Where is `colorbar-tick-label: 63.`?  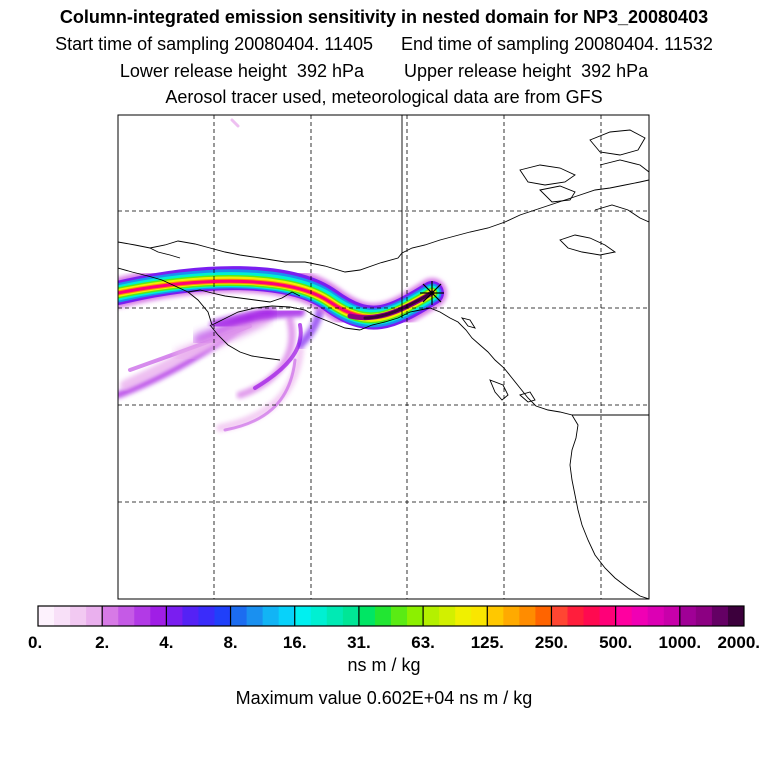 colorbar-tick-label: 63. is located at coordinates (423, 642).